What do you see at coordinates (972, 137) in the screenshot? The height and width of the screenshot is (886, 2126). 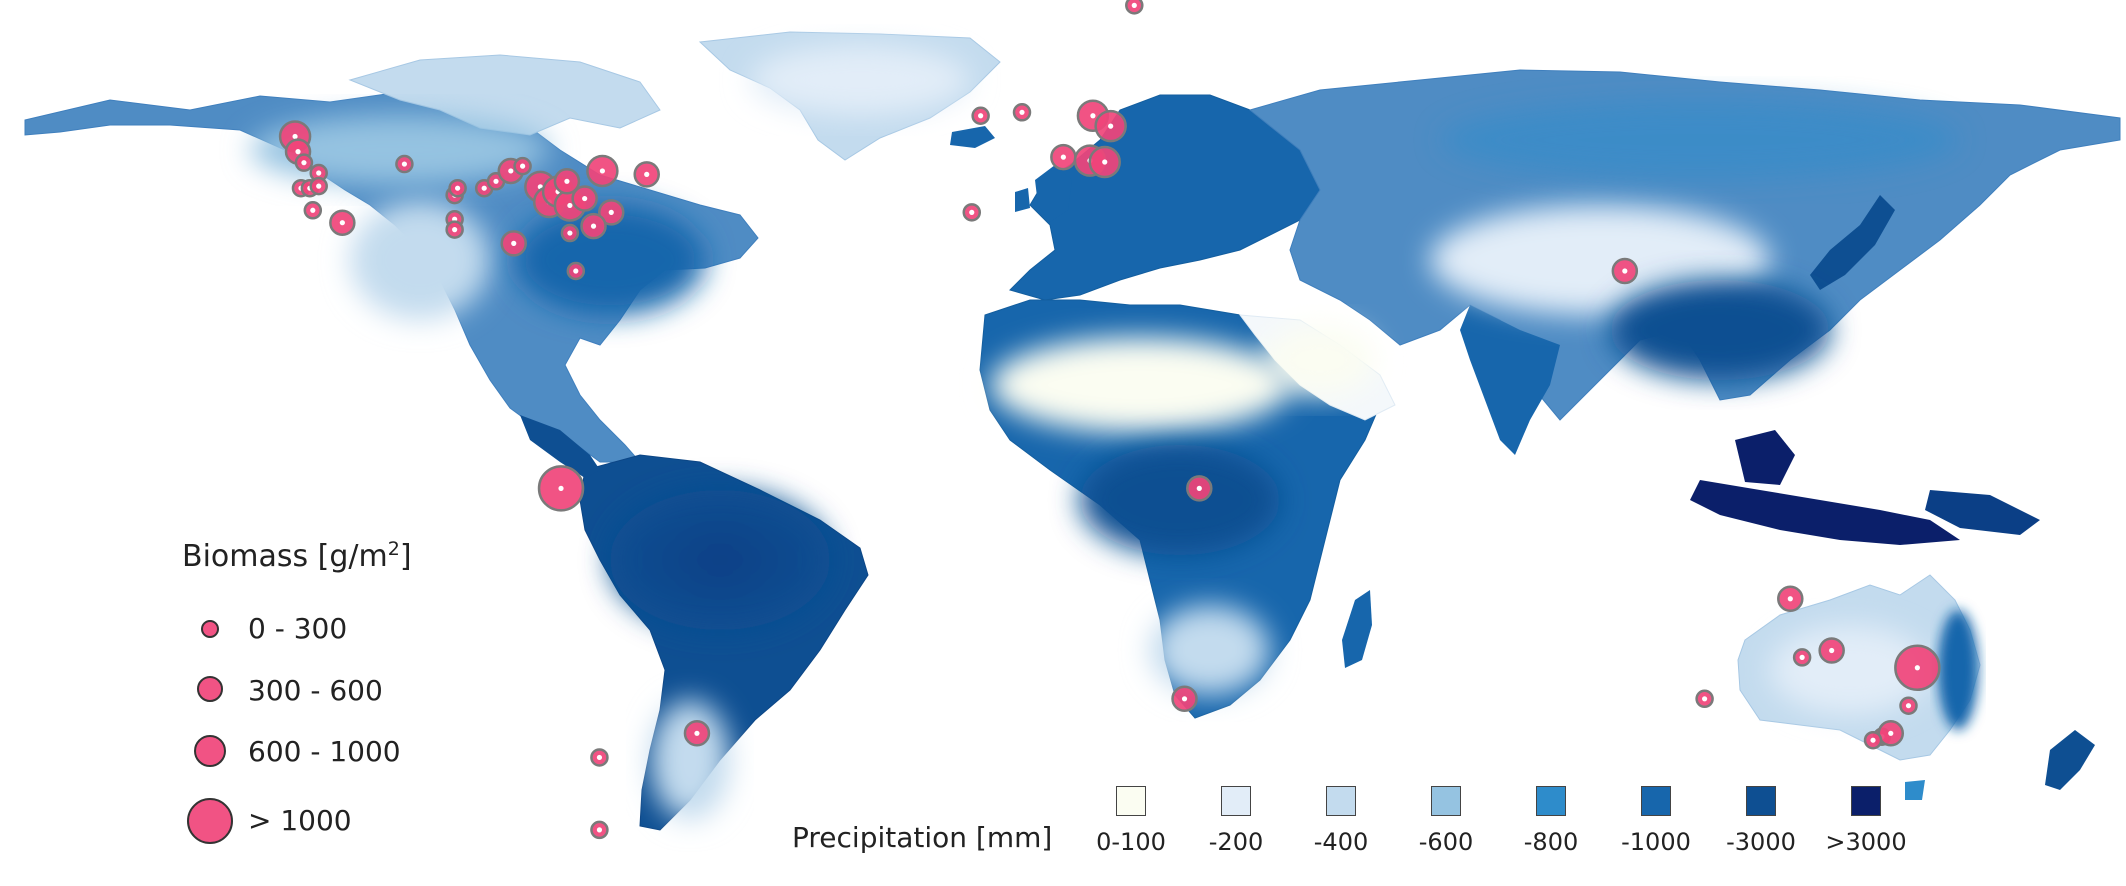 I see `iceland-land` at bounding box center [972, 137].